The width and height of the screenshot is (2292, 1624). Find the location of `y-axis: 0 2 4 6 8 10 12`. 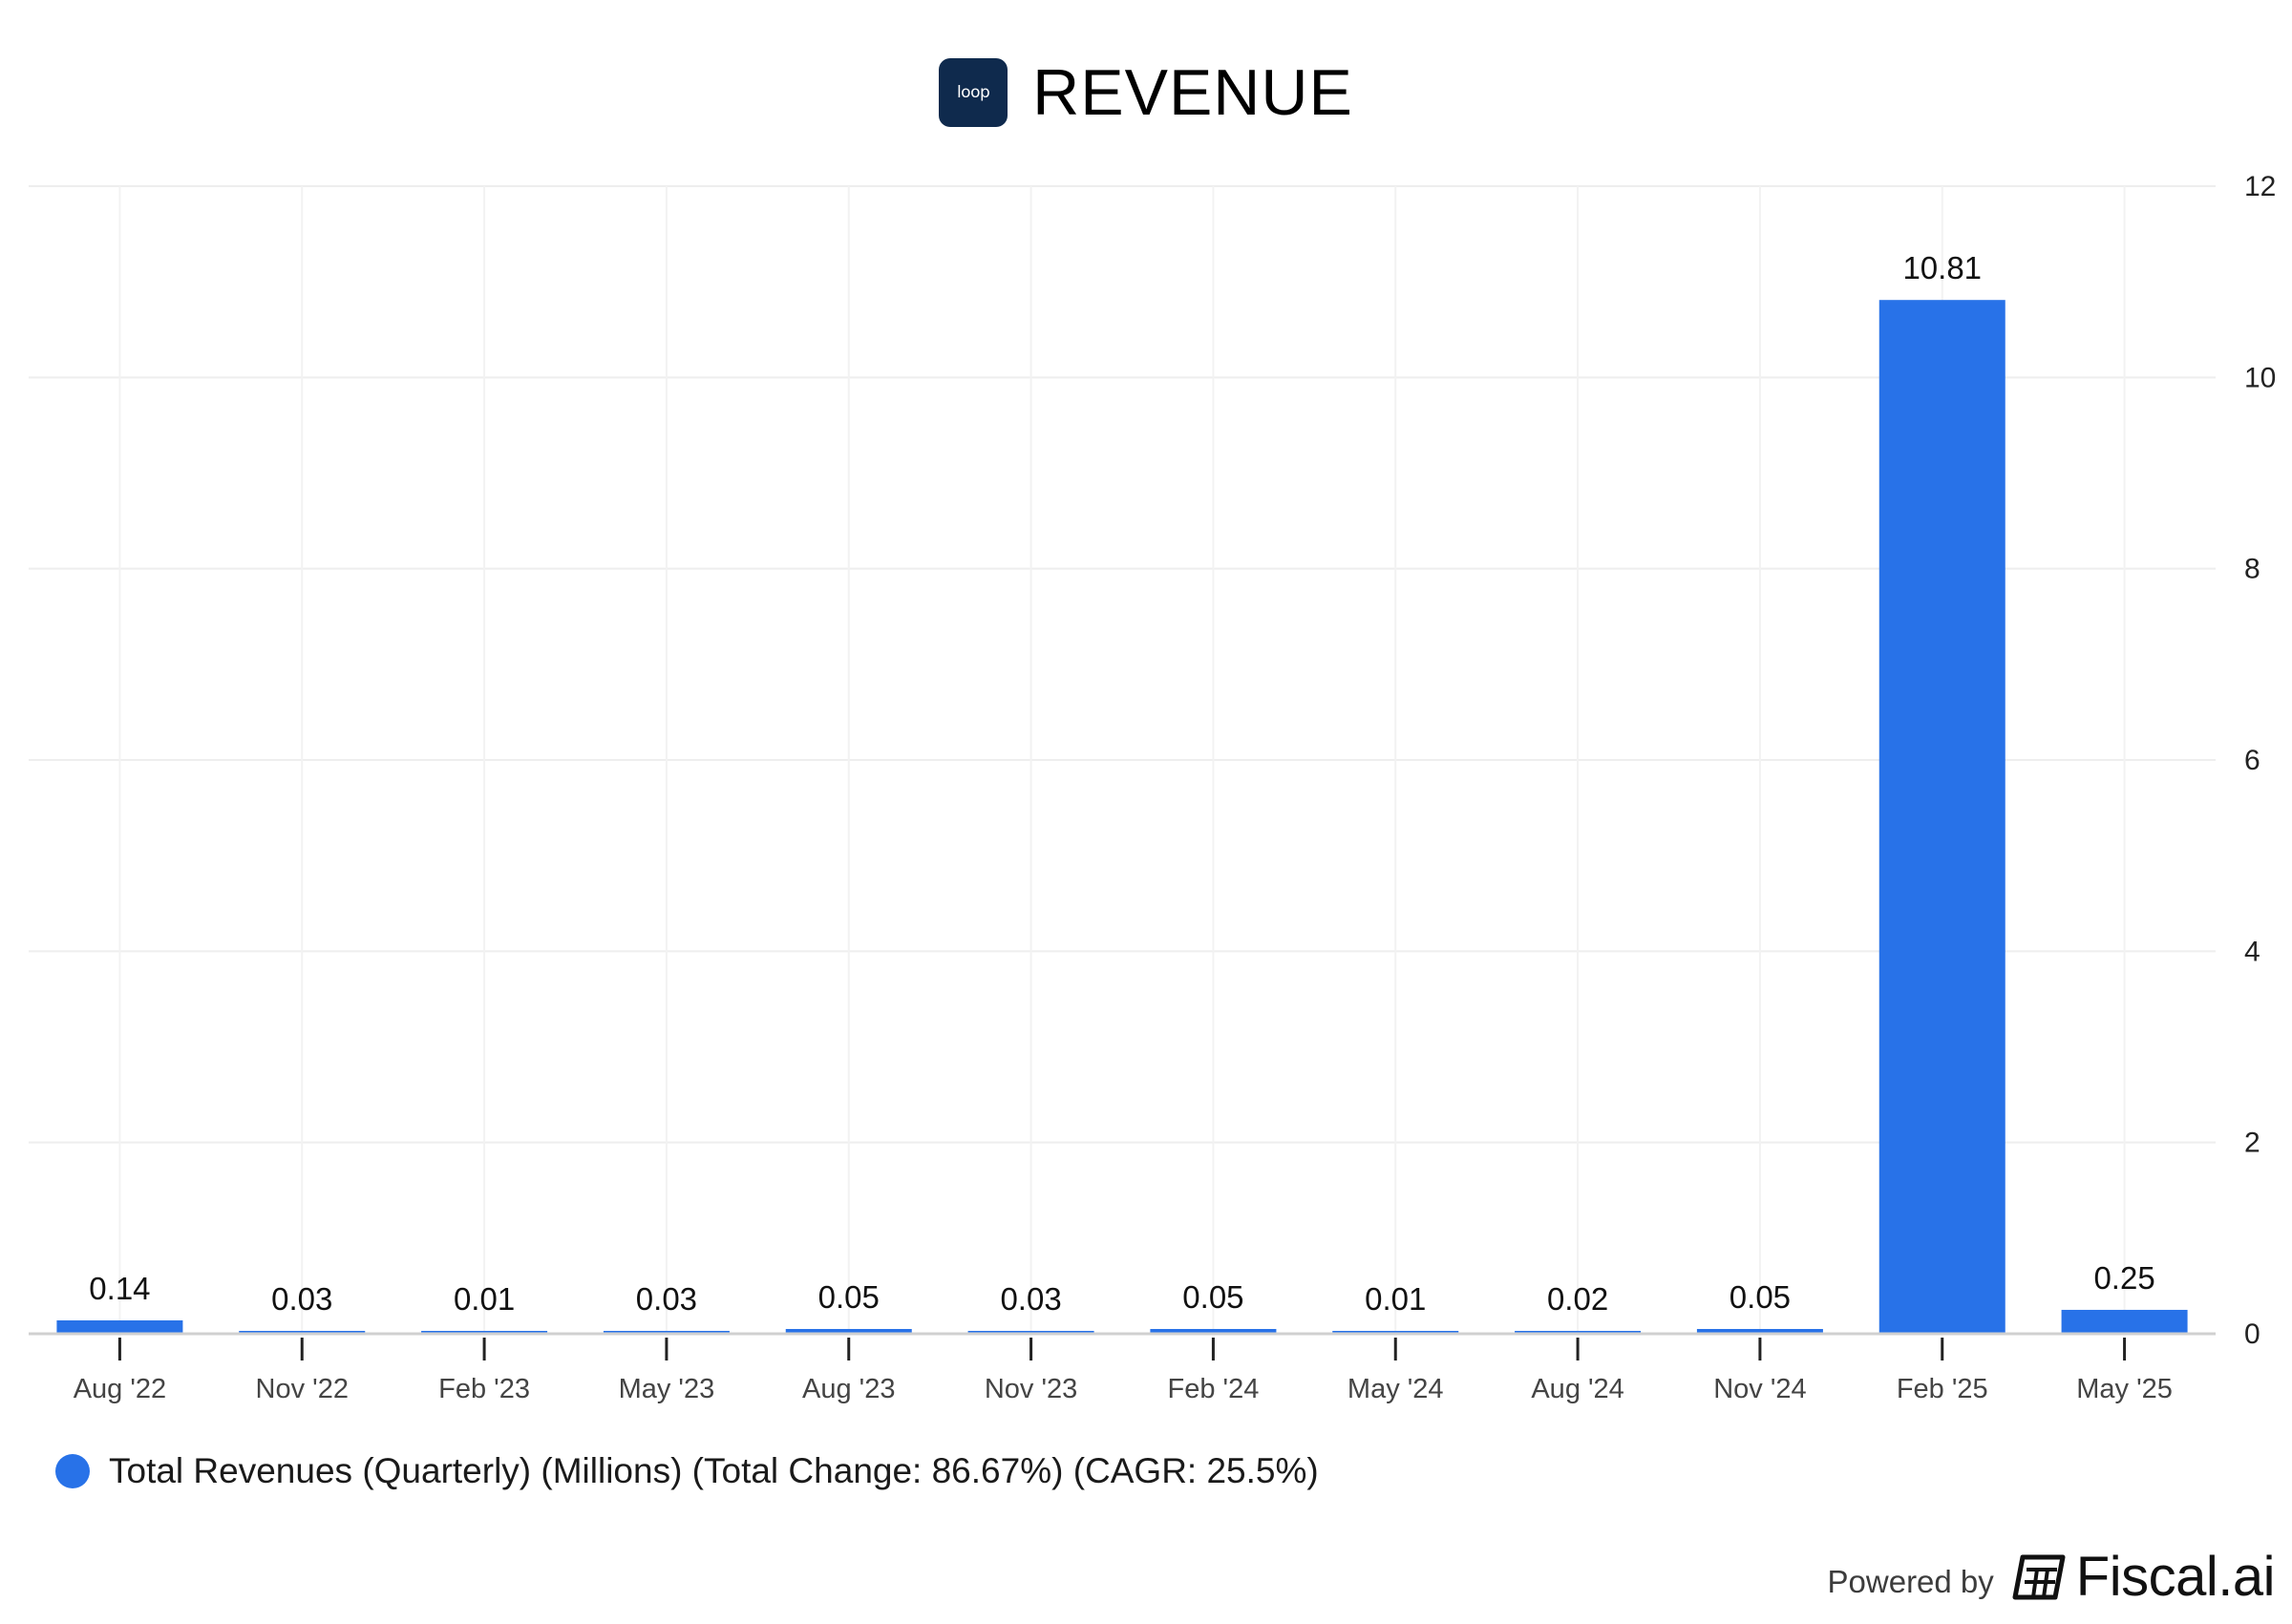

y-axis: 0 2 4 6 8 10 12 is located at coordinates (2260, 760).